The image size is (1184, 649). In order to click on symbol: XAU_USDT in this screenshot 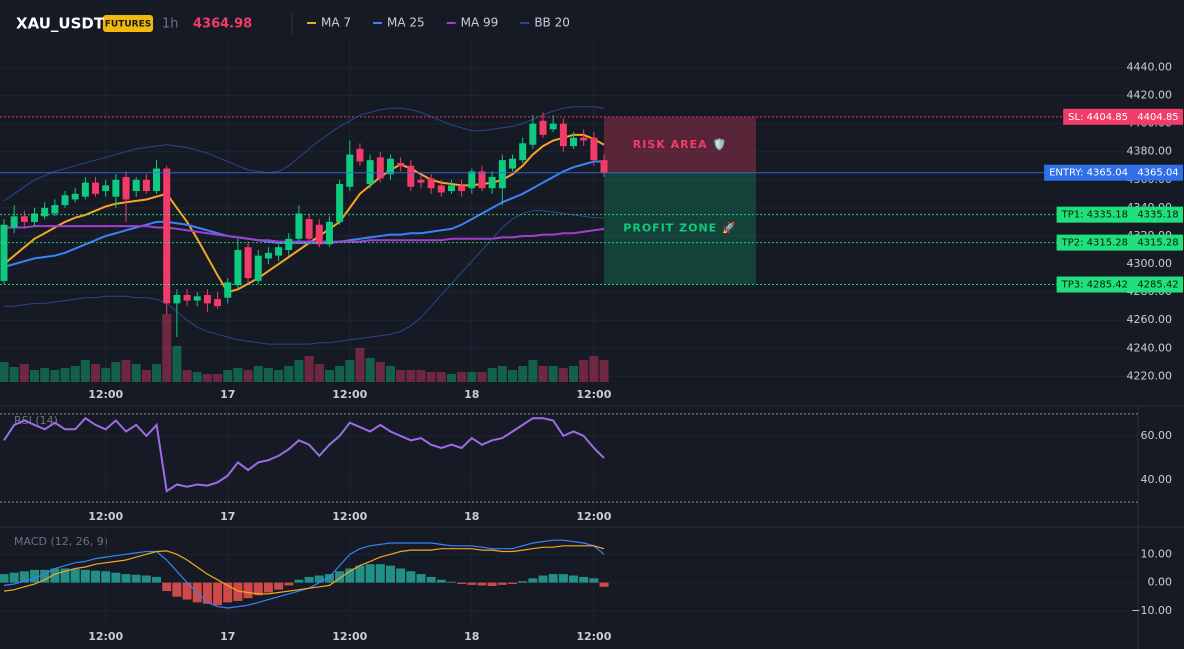, I will do `click(60, 24)`.